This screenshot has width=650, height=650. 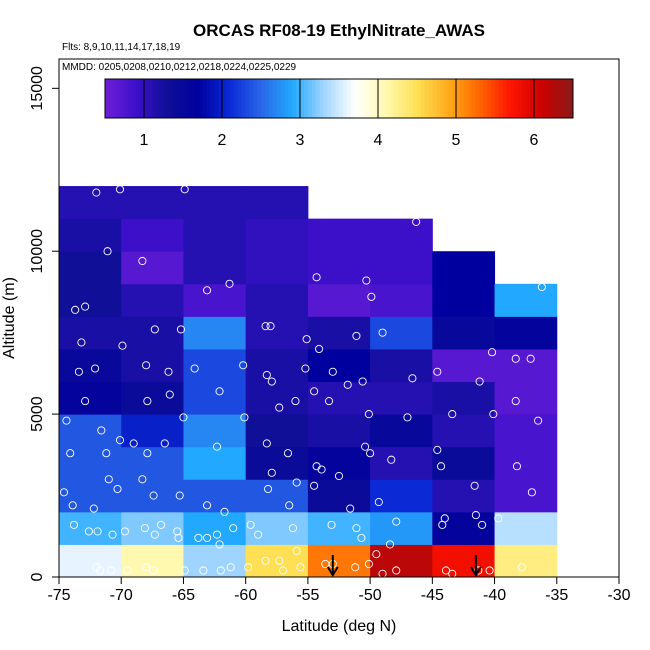 I want to click on markers, so click(x=404, y=566).